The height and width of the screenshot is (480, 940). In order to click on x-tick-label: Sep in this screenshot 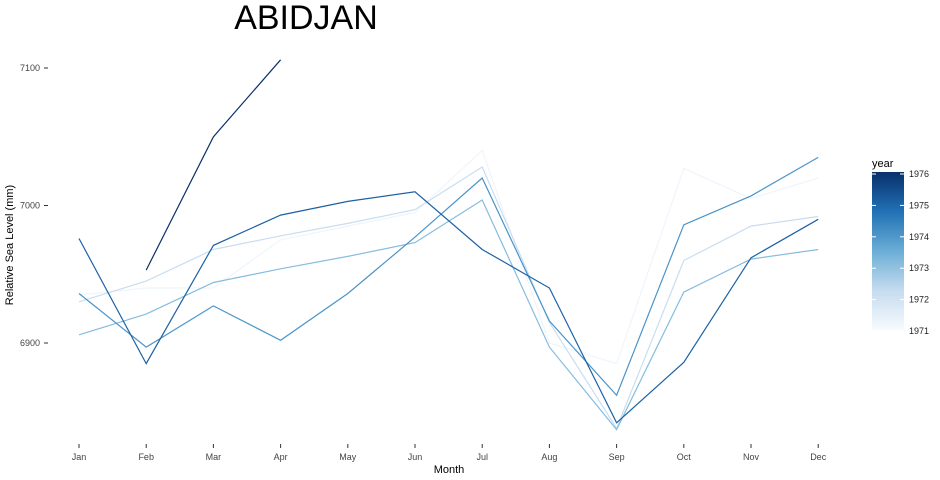, I will do `click(617, 457)`.